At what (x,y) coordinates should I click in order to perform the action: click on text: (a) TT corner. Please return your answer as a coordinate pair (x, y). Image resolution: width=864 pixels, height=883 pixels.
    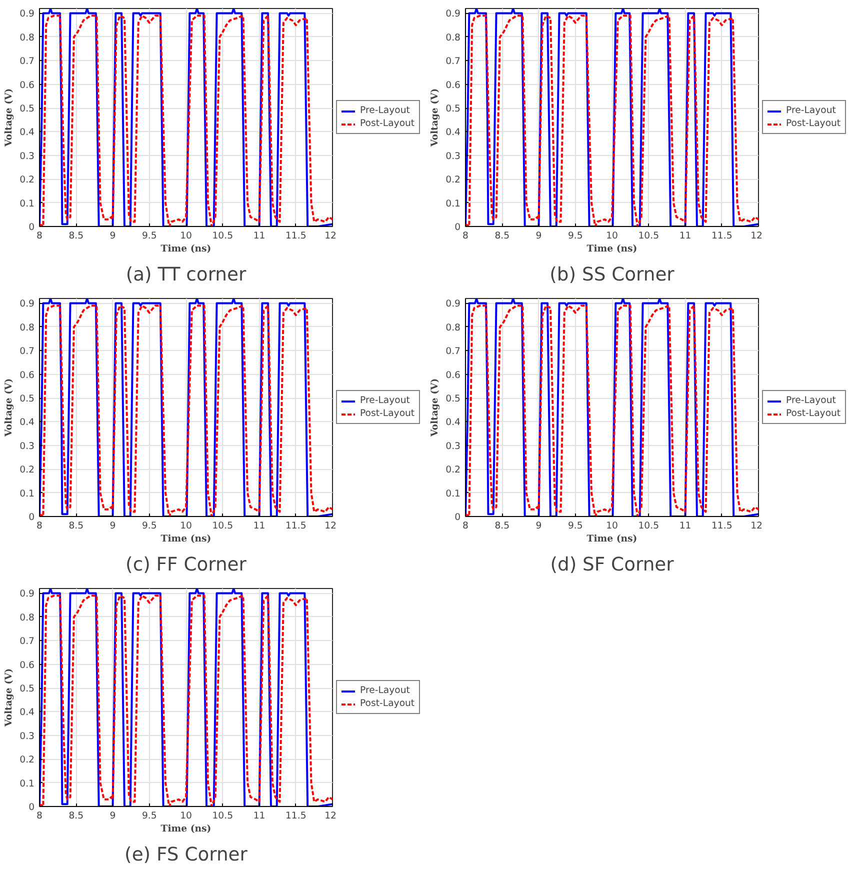
    Looking at the image, I should click on (186, 275).